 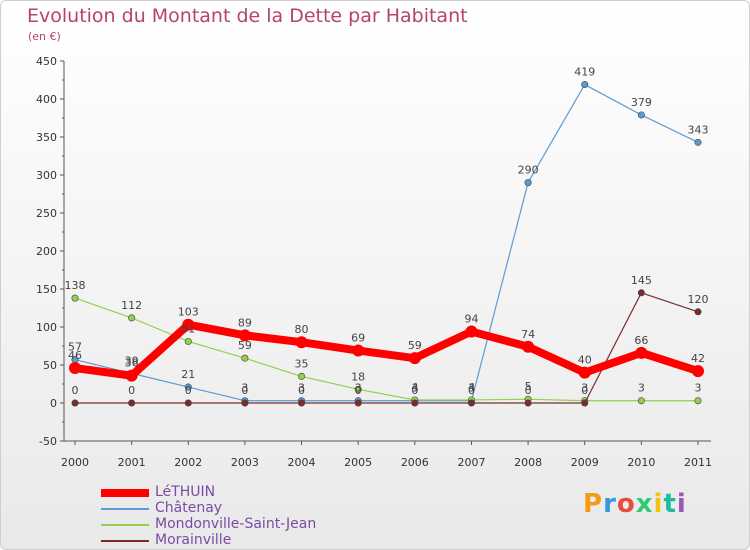 I want to click on proxiti-logo: Proxiti, so click(x=635, y=504).